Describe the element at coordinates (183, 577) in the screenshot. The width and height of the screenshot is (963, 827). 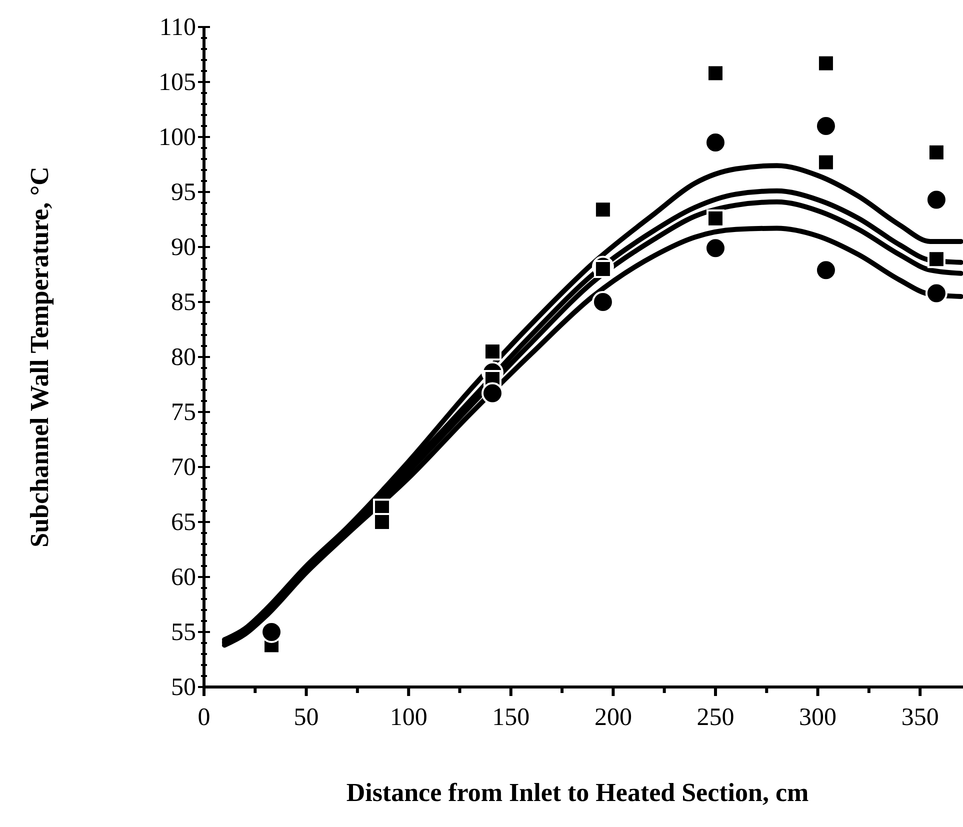
I see `y-tick-label: 60` at that location.